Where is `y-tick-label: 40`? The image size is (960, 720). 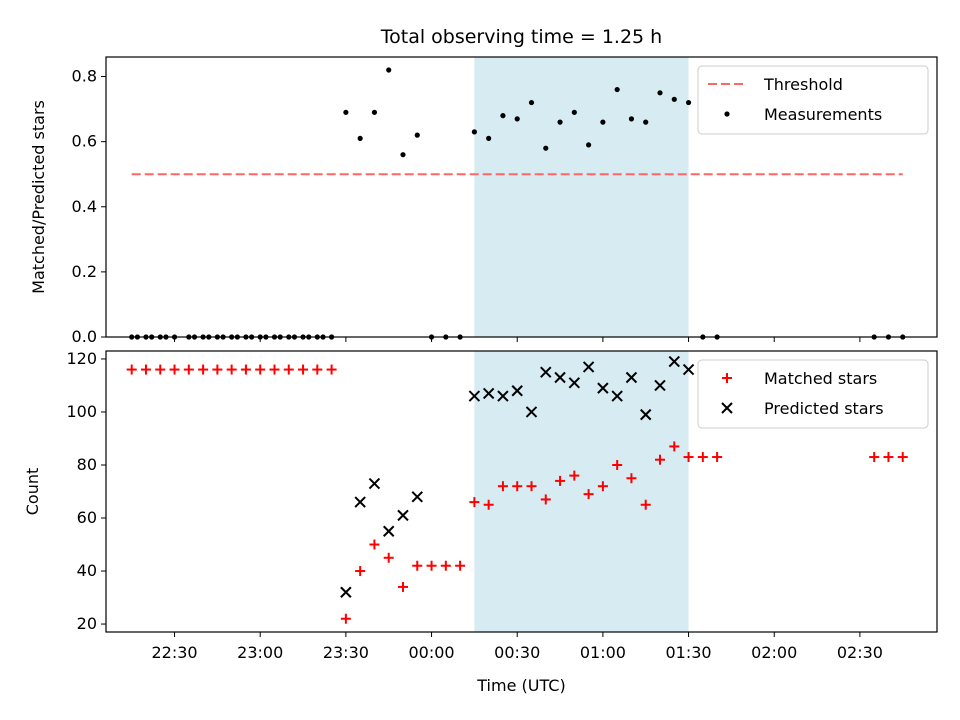
y-tick-label: 40 is located at coordinates (87, 570).